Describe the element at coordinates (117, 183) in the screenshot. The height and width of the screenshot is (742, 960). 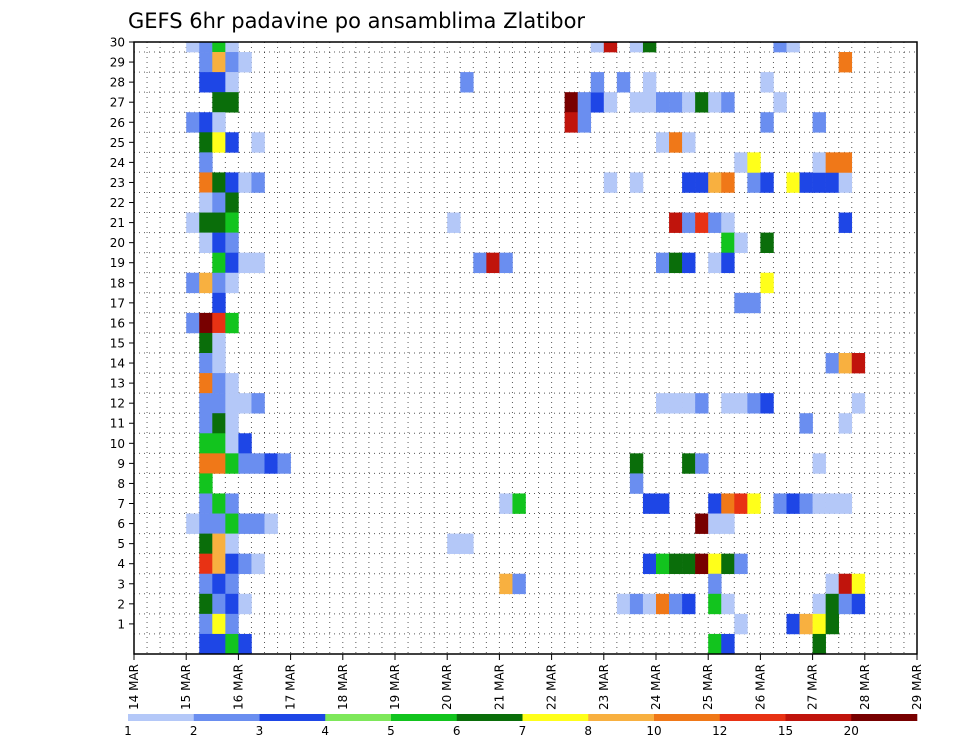
I see `y-tick-label: 23` at that location.